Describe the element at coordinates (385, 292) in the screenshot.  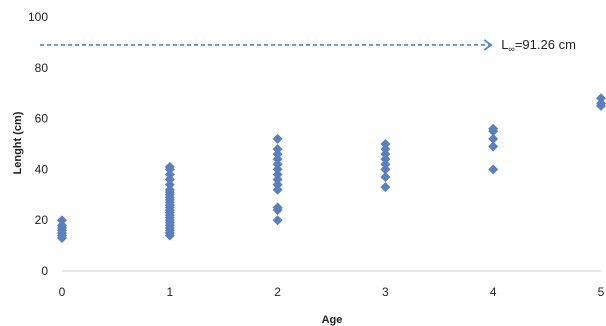
I see `x-tick-label: 3` at that location.